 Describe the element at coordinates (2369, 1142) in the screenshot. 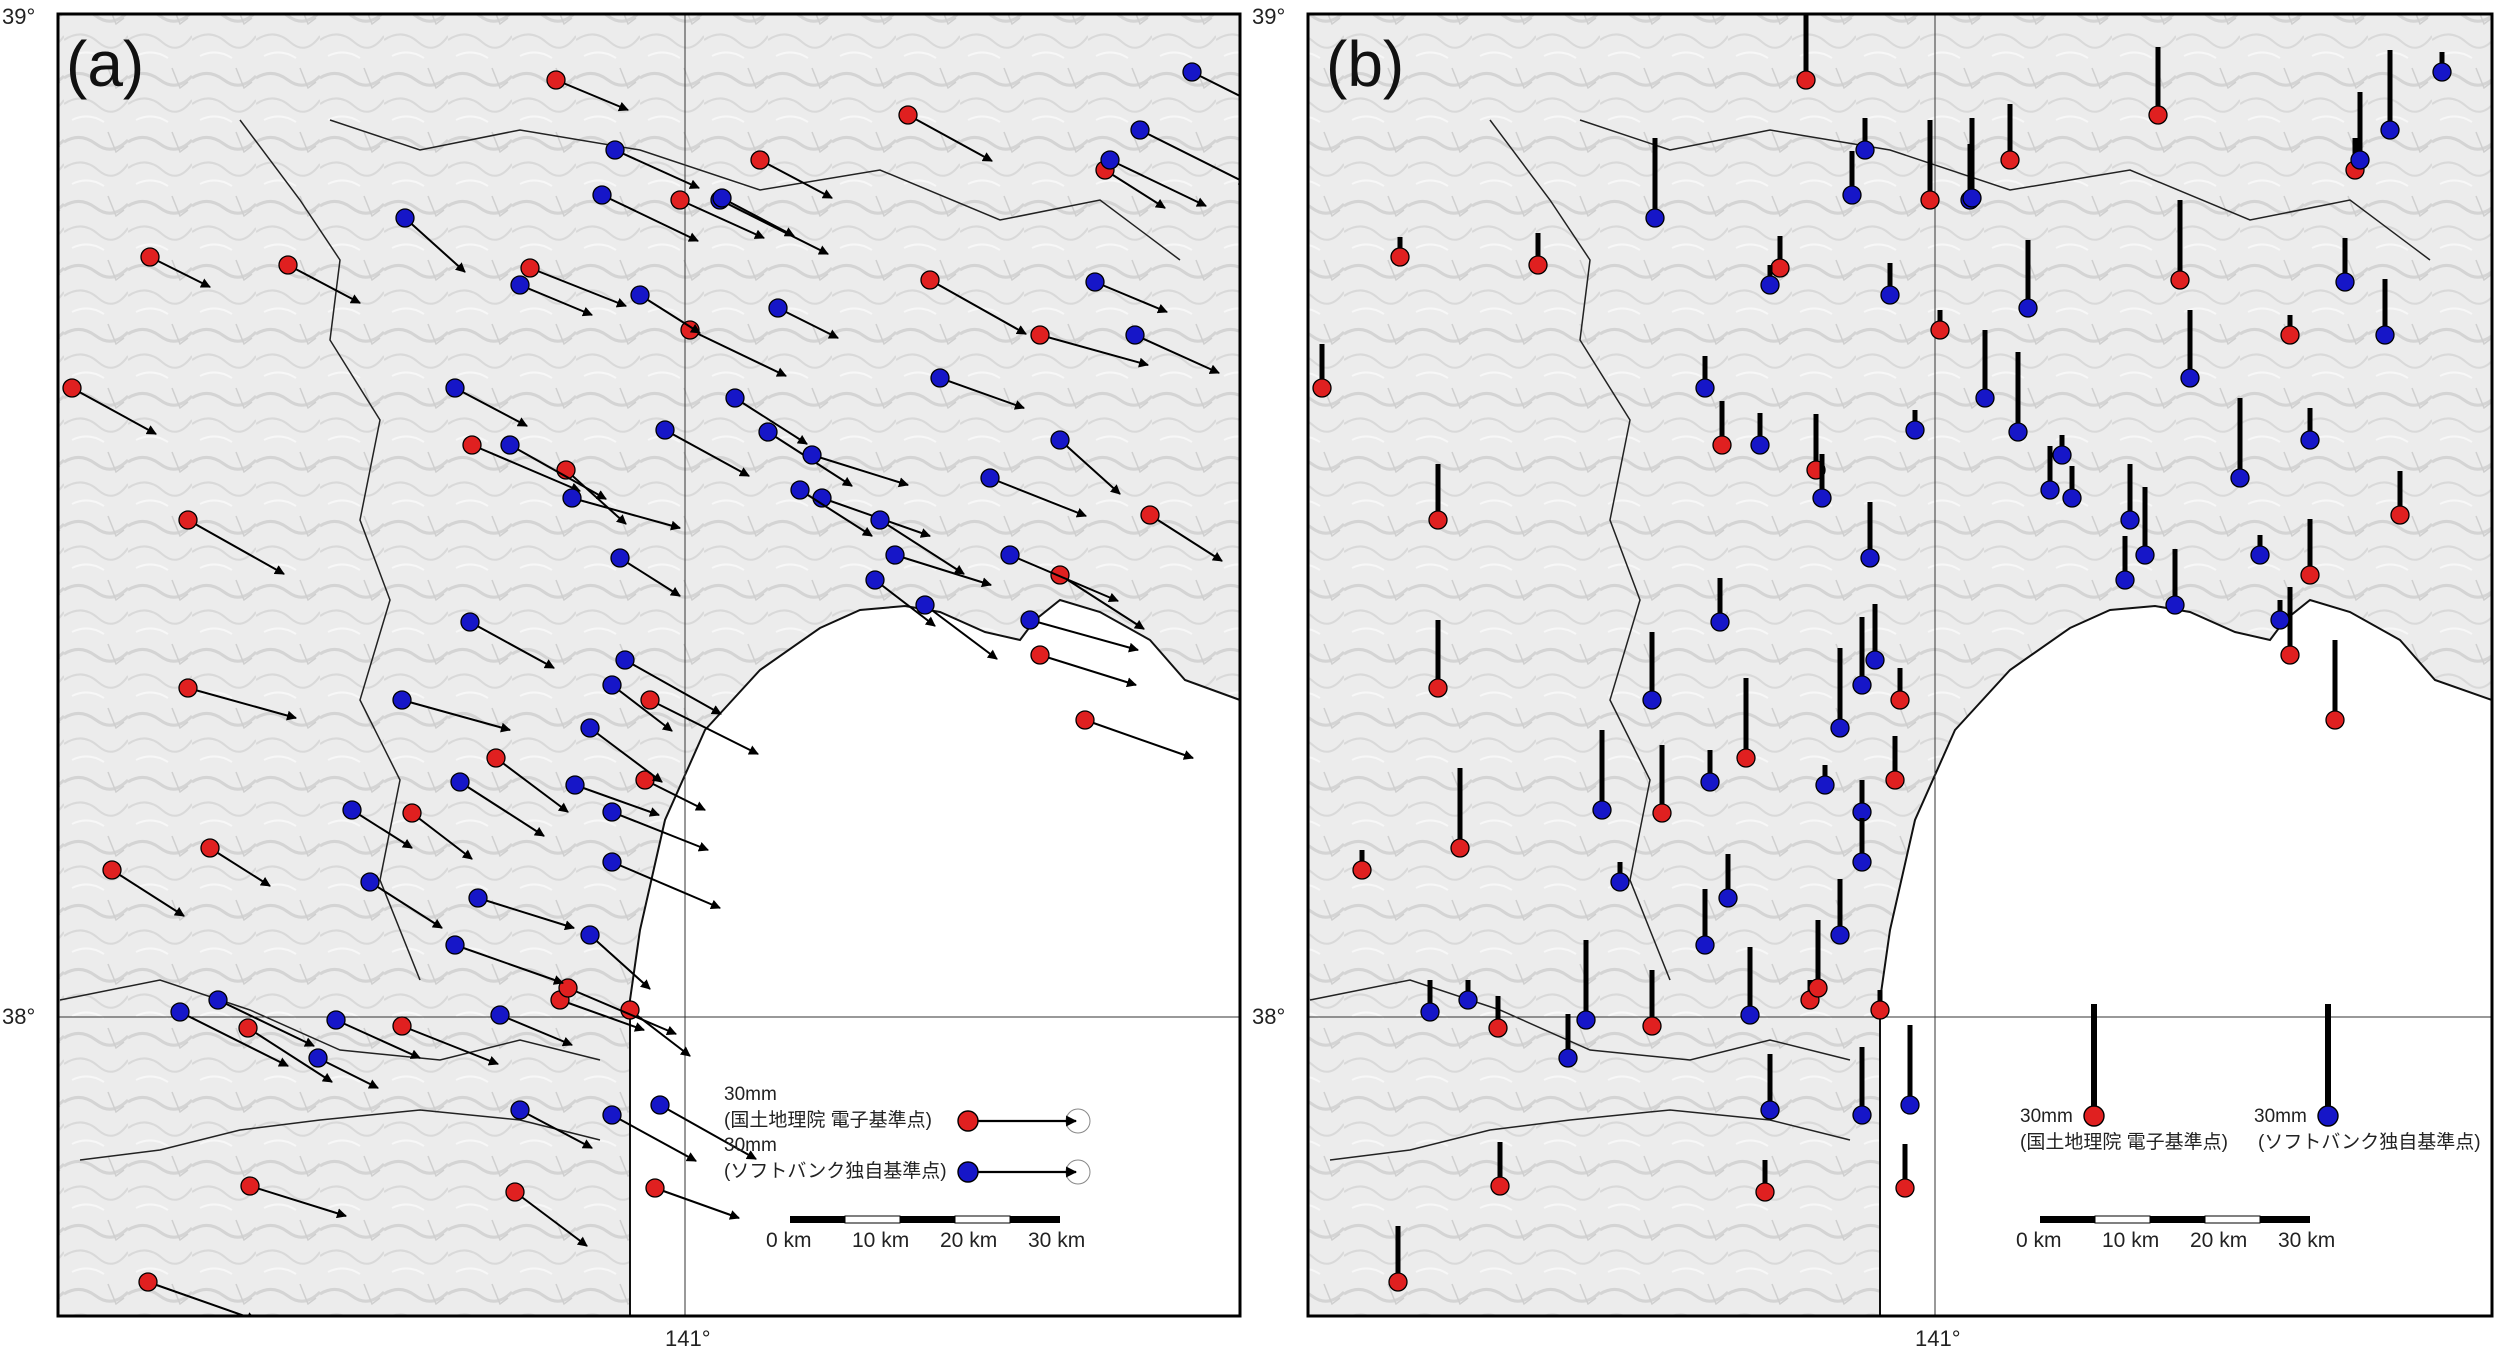

I see `legend-sb-label-b: (ソフトバンク独自基準点)` at that location.